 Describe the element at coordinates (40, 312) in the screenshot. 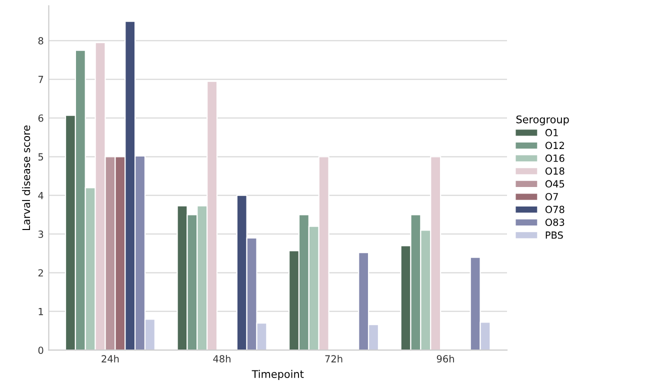

I see `y-tick-label: 1` at that location.